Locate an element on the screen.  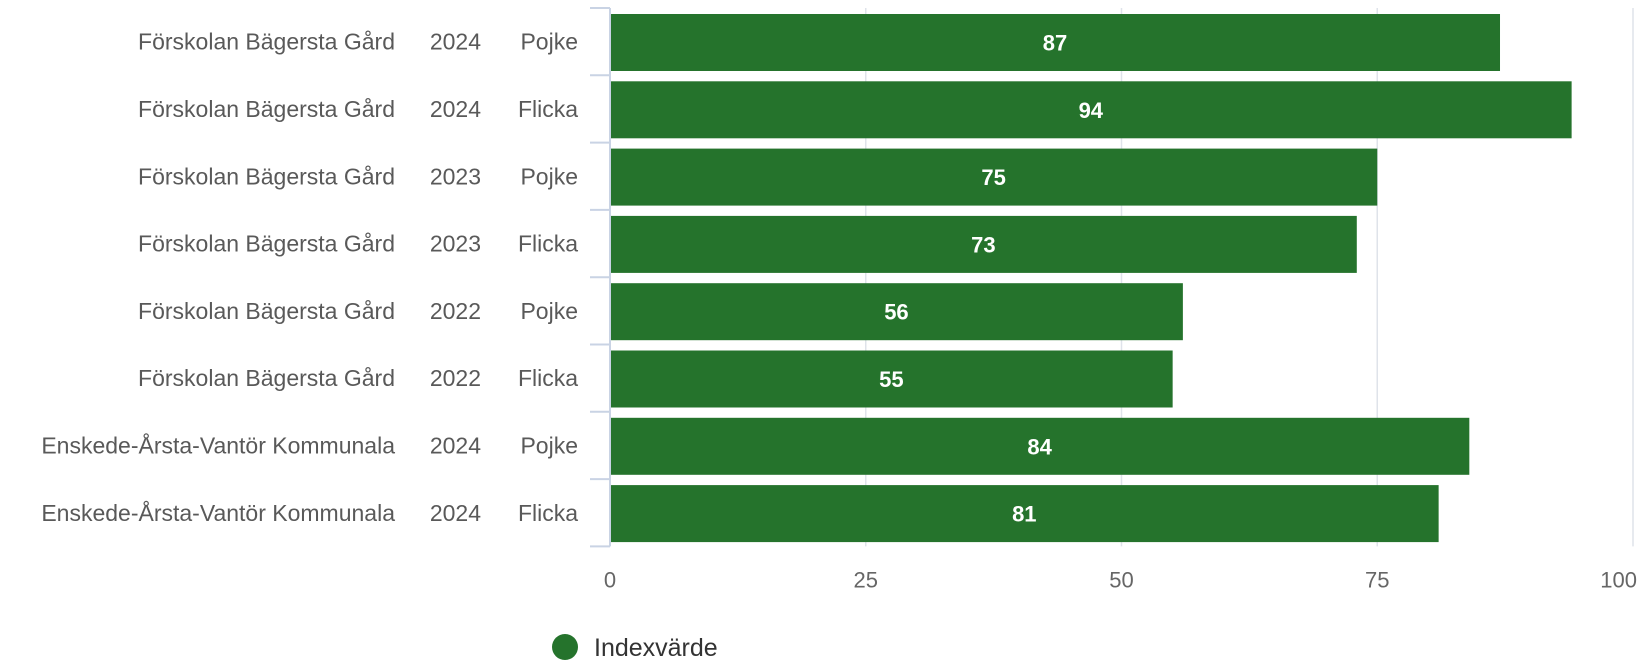
value-axis-ticks: 0 25 50 75 100 is located at coordinates (1120, 579).